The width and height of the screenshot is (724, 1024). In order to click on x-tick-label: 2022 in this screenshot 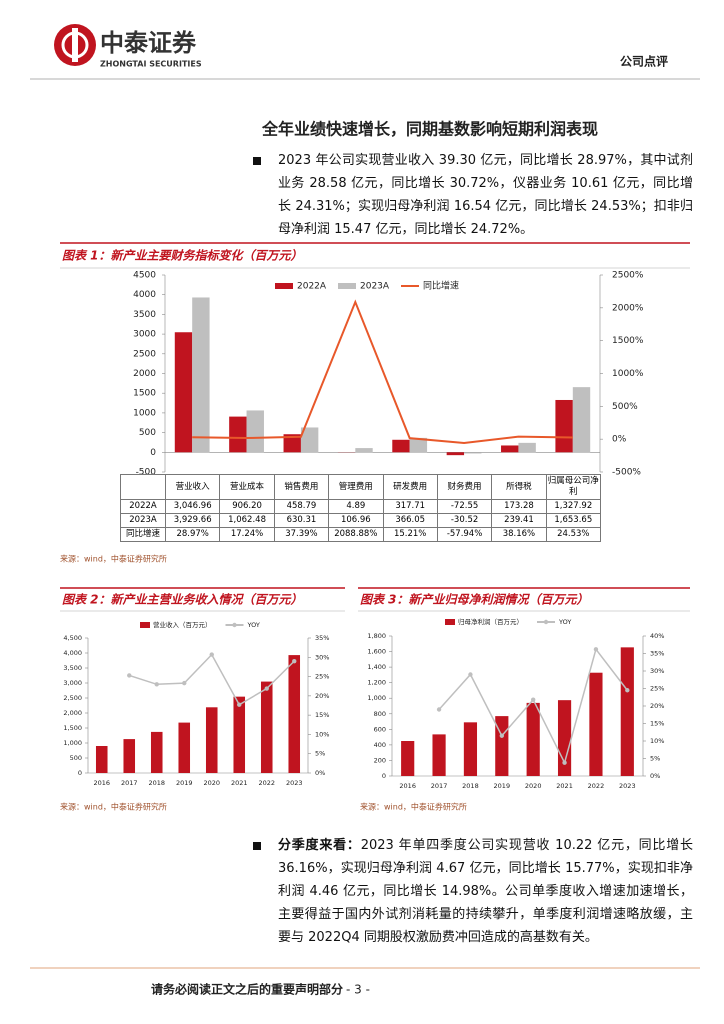, I will do `click(266, 783)`.